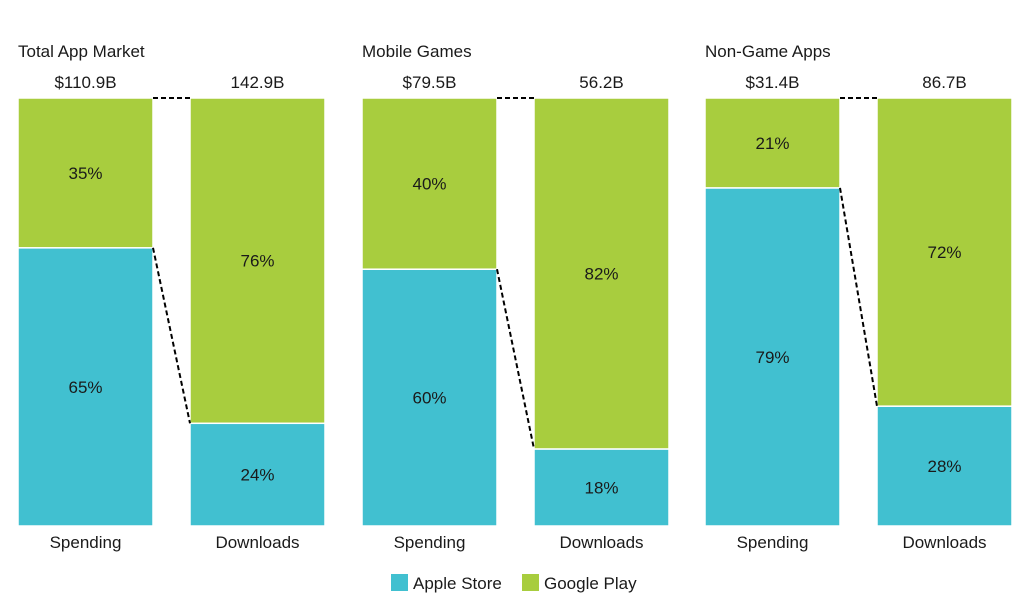  I want to click on segment-label-total-app-market-spending-apple-store: 65%, so click(85, 387).